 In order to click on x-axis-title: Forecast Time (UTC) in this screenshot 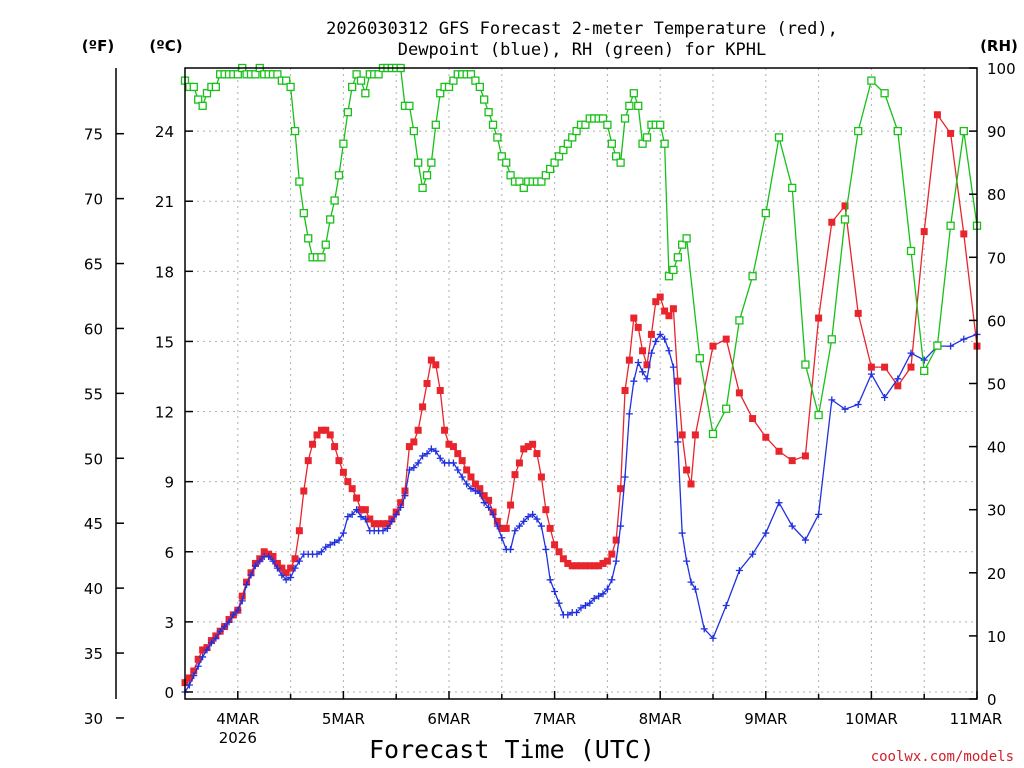, I will do `click(512, 749)`.